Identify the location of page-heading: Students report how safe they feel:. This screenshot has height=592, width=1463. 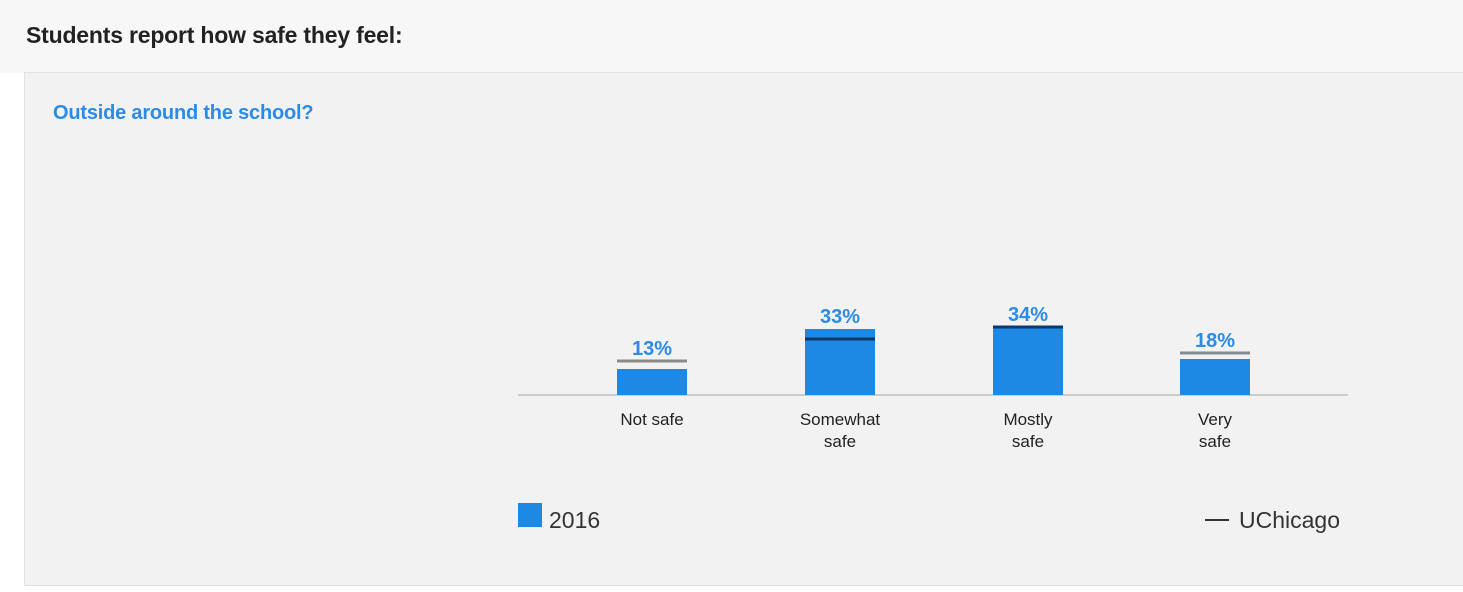
(214, 35).